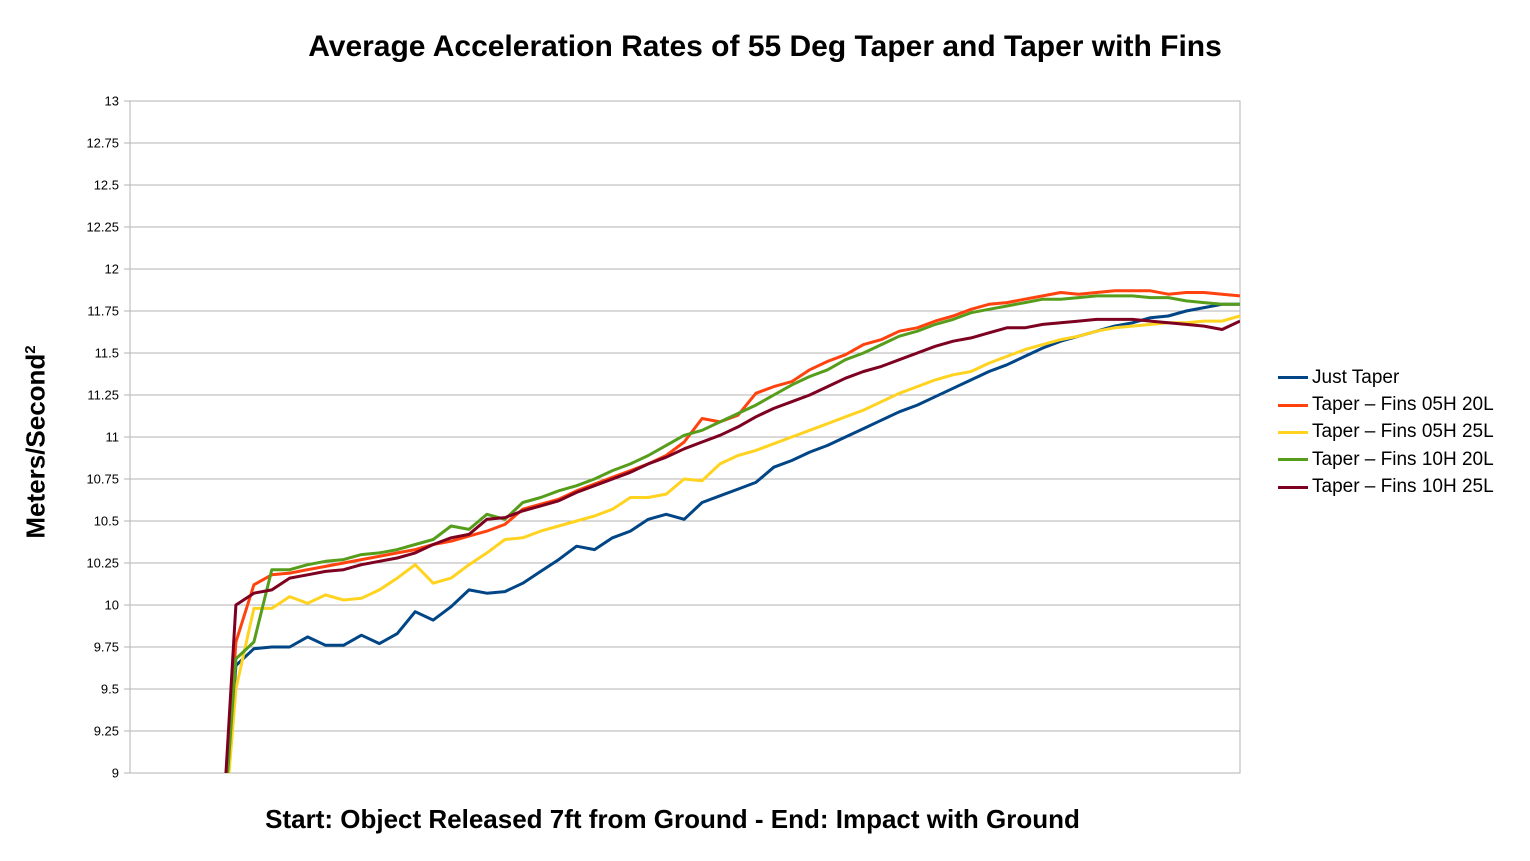  I want to click on legend-label: Taper – Fins 05H 20L, so click(1403, 405).